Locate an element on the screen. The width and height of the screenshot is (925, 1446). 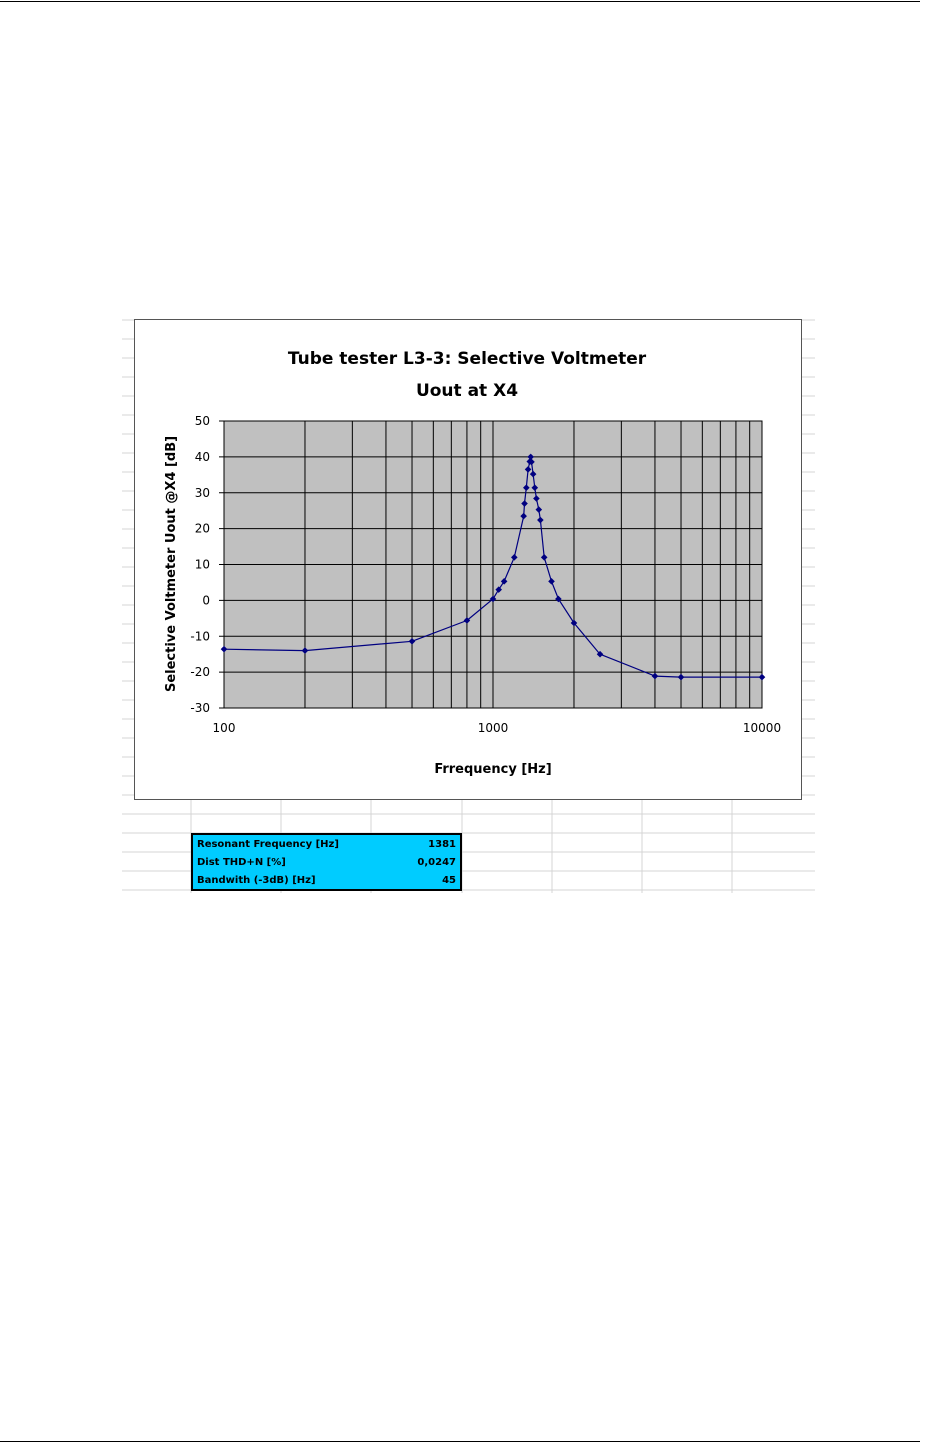
table-row: Bandwith (-3dB) [Hz] 45 is located at coordinates (326, 880).